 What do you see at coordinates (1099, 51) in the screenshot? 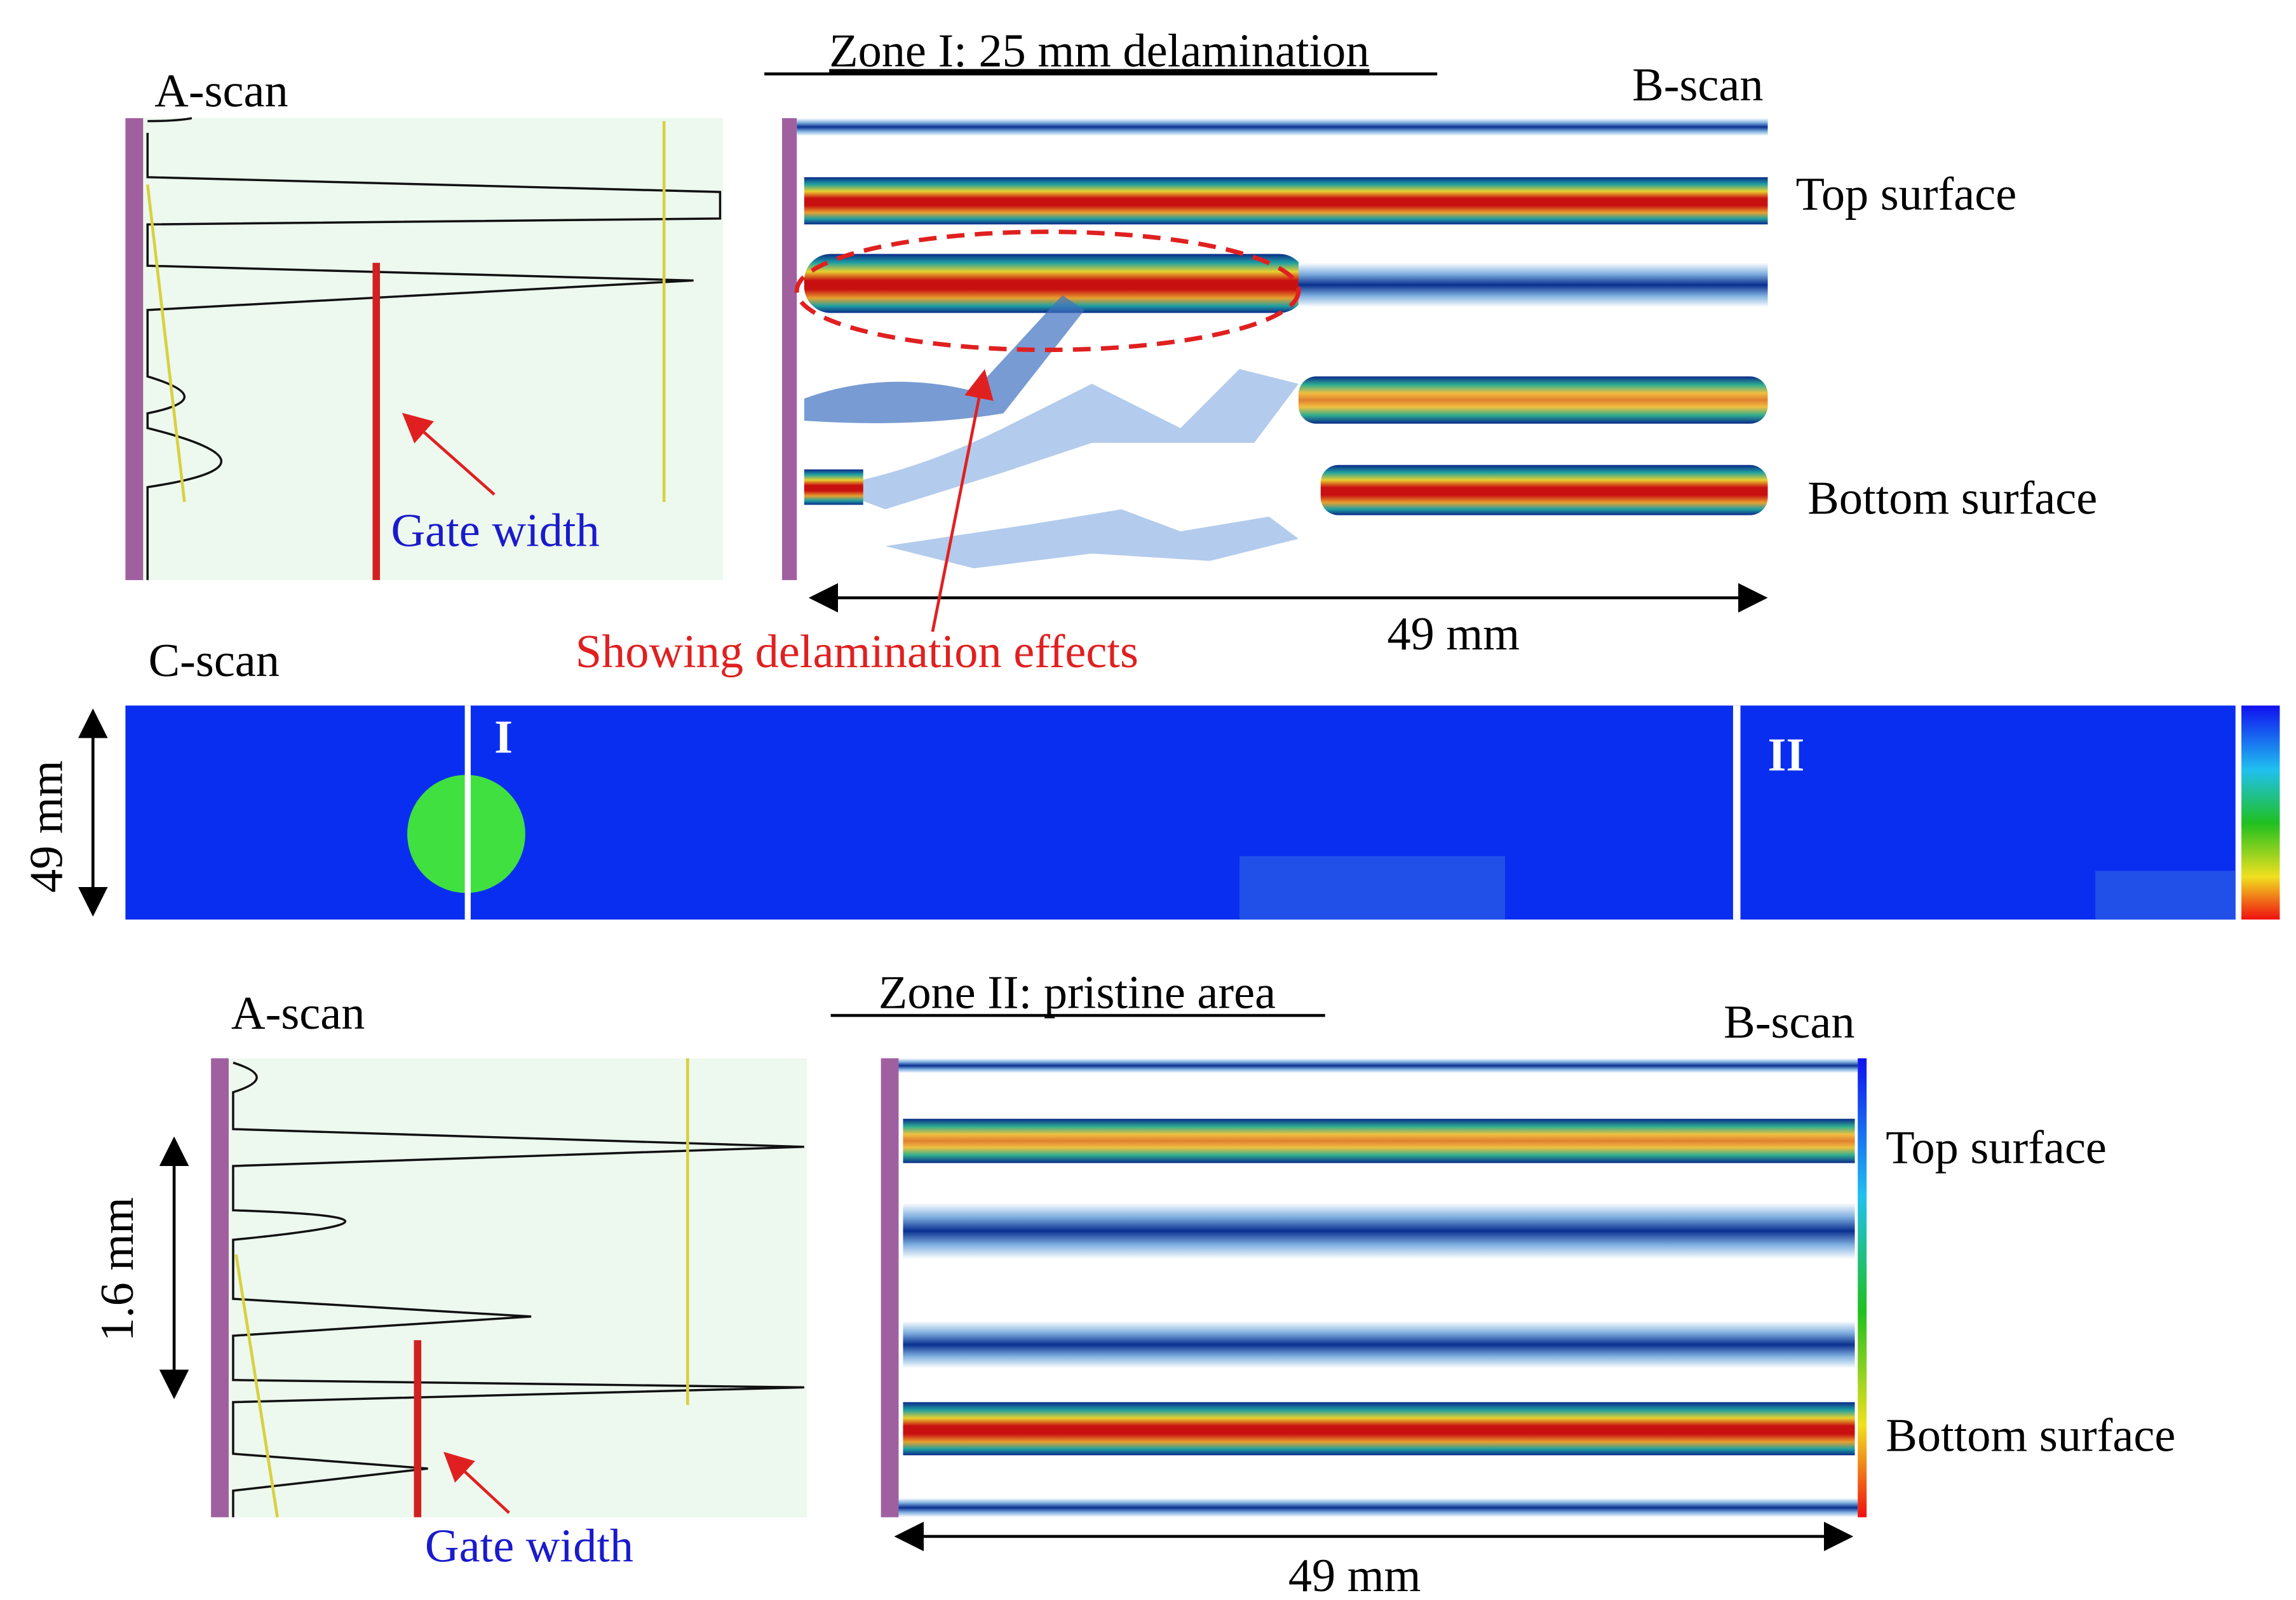
I see `zone1-title: Zone I: 25 mm delamination` at bounding box center [1099, 51].